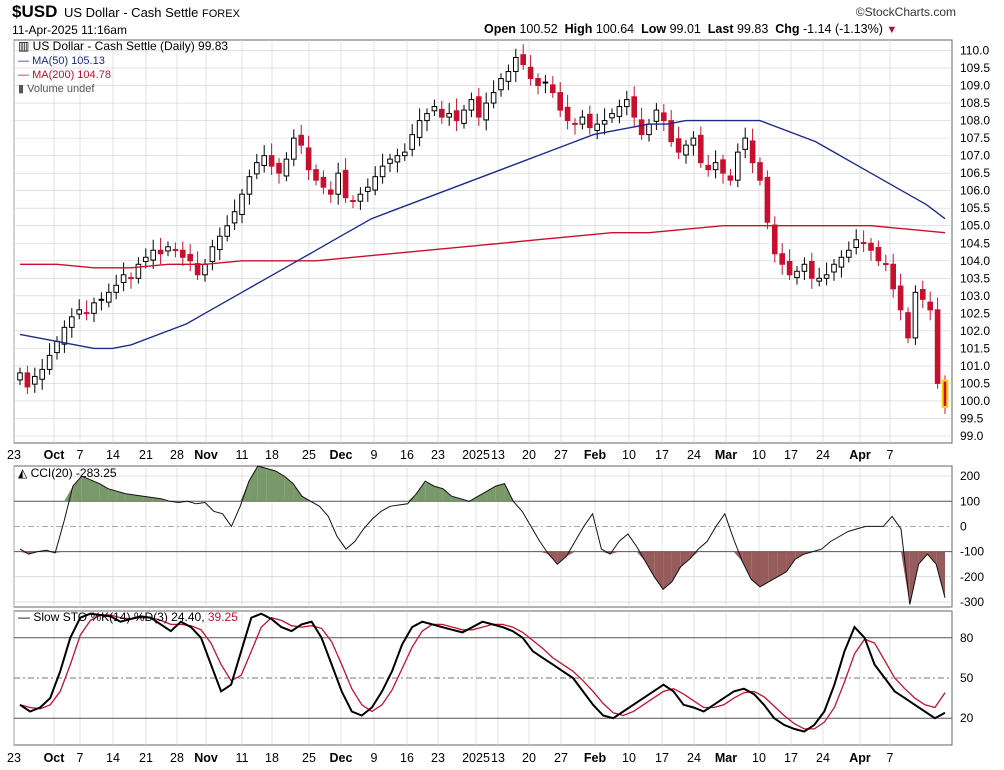  What do you see at coordinates (975, 383) in the screenshot?
I see `price-y-tick-19: 100.5` at bounding box center [975, 383].